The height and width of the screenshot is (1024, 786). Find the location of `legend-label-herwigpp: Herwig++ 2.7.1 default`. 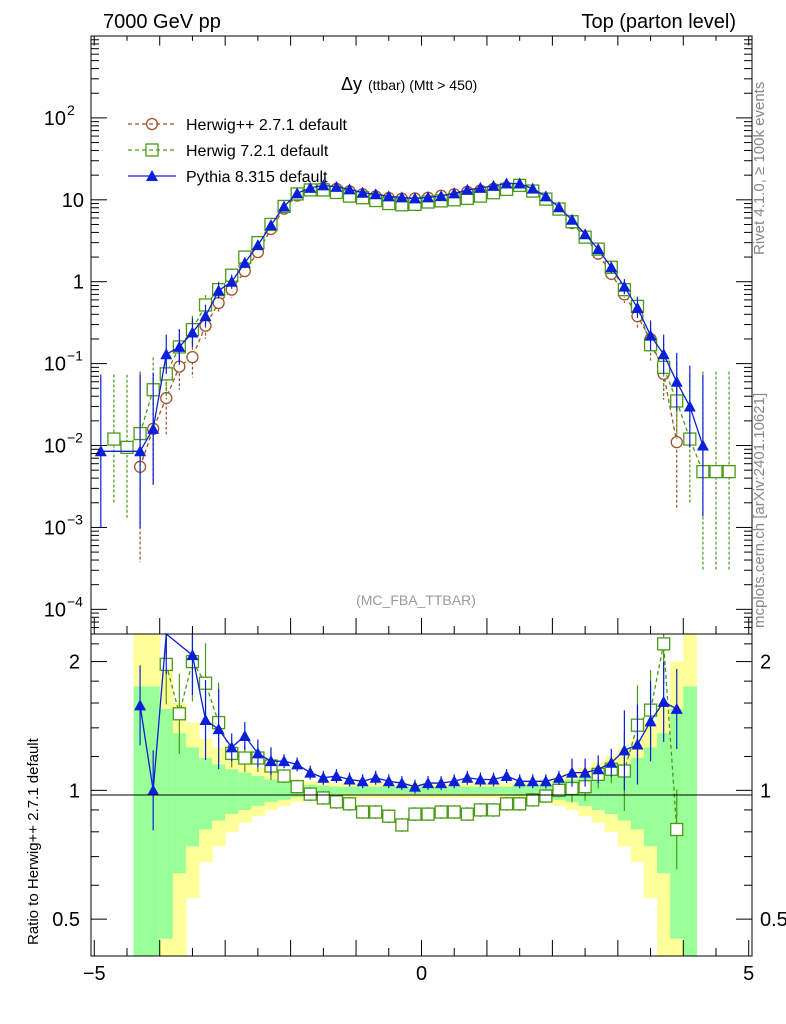

legend-label-herwigpp: Herwig++ 2.7.1 default is located at coordinates (267, 125).